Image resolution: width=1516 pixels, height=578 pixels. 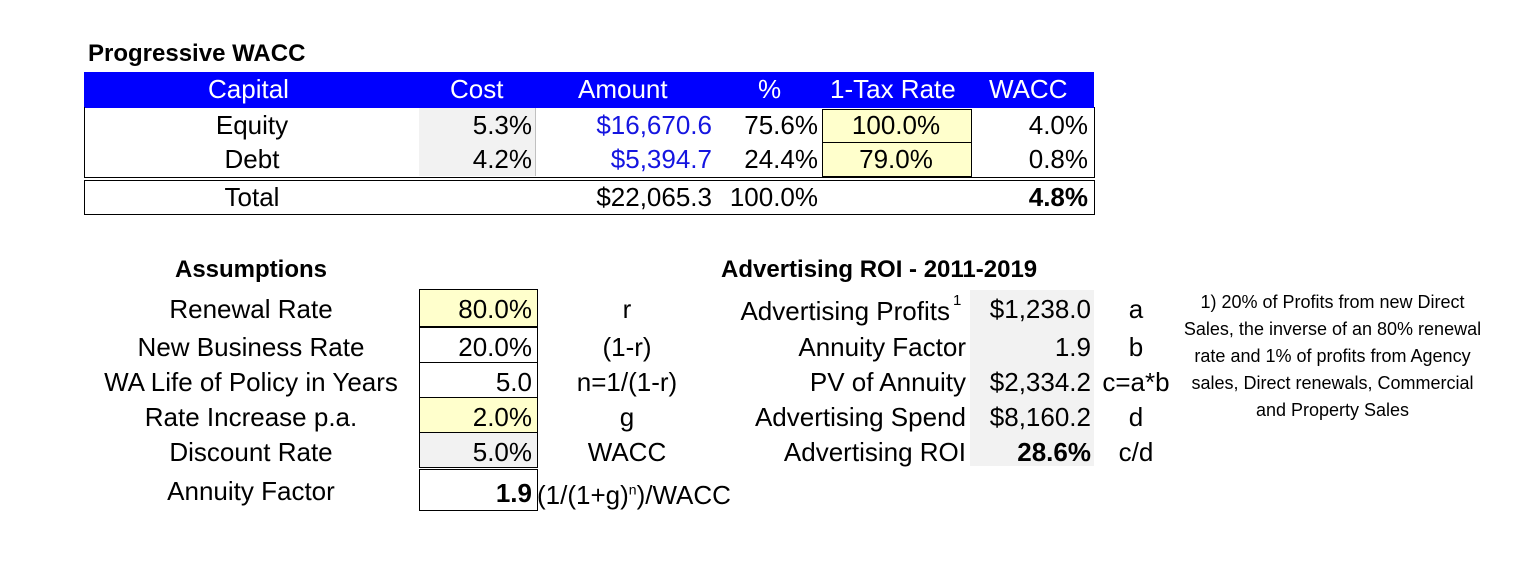 I want to click on assumption-value-new-business: 20.0%, so click(x=495, y=347).